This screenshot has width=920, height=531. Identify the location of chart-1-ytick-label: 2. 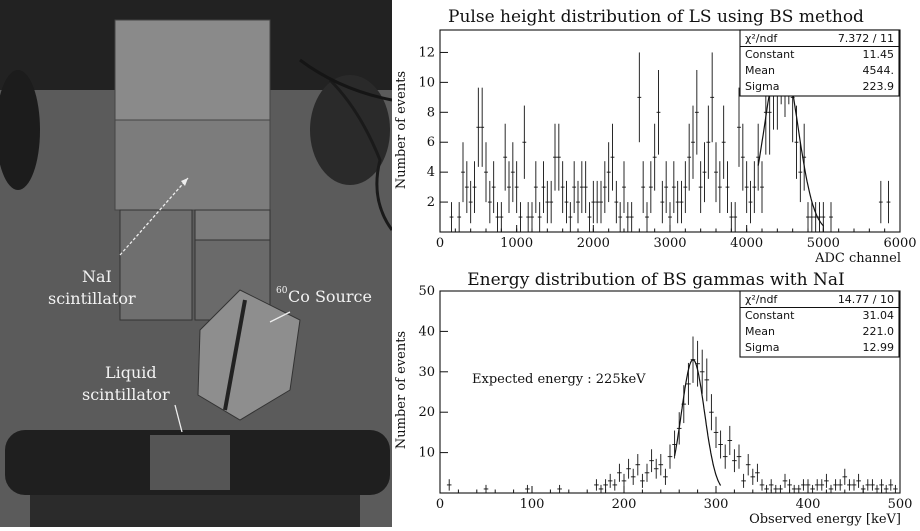
(431, 202).